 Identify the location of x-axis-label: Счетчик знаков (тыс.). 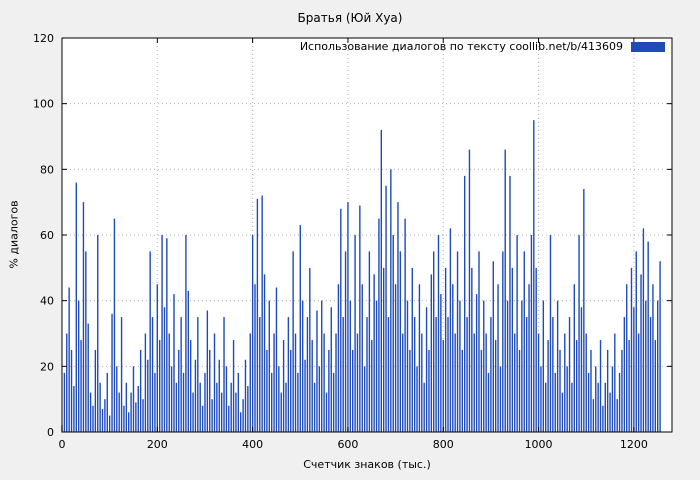
(367, 464).